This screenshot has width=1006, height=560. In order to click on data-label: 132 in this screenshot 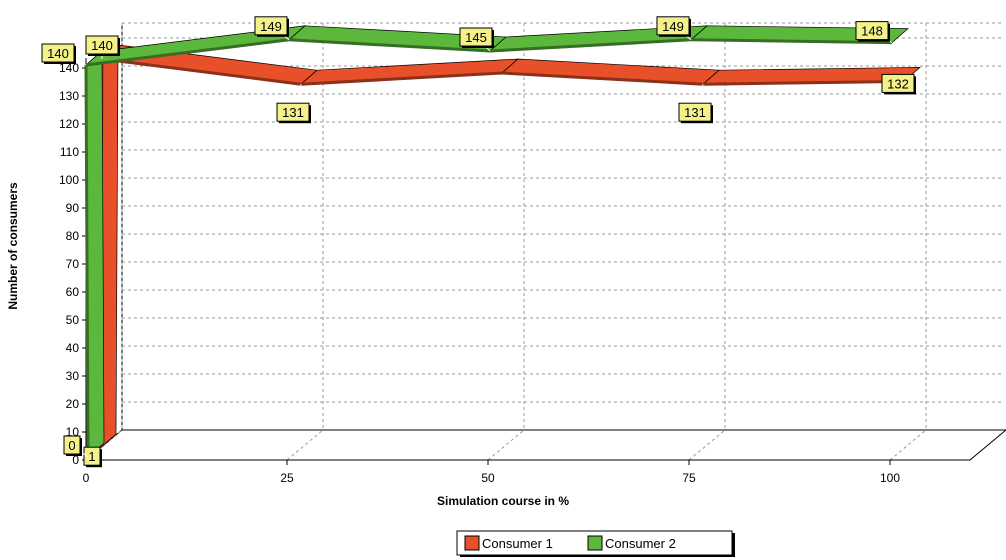, I will do `click(898, 83)`.